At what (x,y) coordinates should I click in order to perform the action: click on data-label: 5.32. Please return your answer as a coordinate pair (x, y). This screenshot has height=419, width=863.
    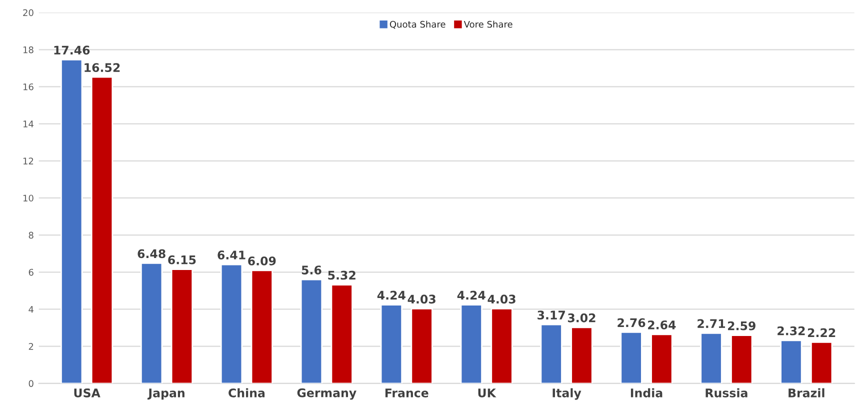
    Looking at the image, I should click on (342, 275).